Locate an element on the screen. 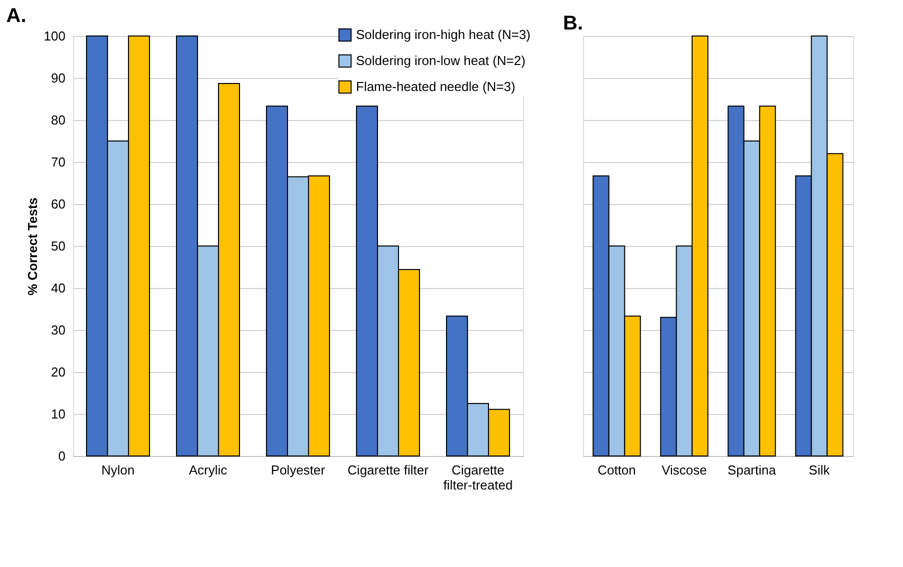 The image size is (903, 567). x-tick-label: Silk is located at coordinates (819, 470).